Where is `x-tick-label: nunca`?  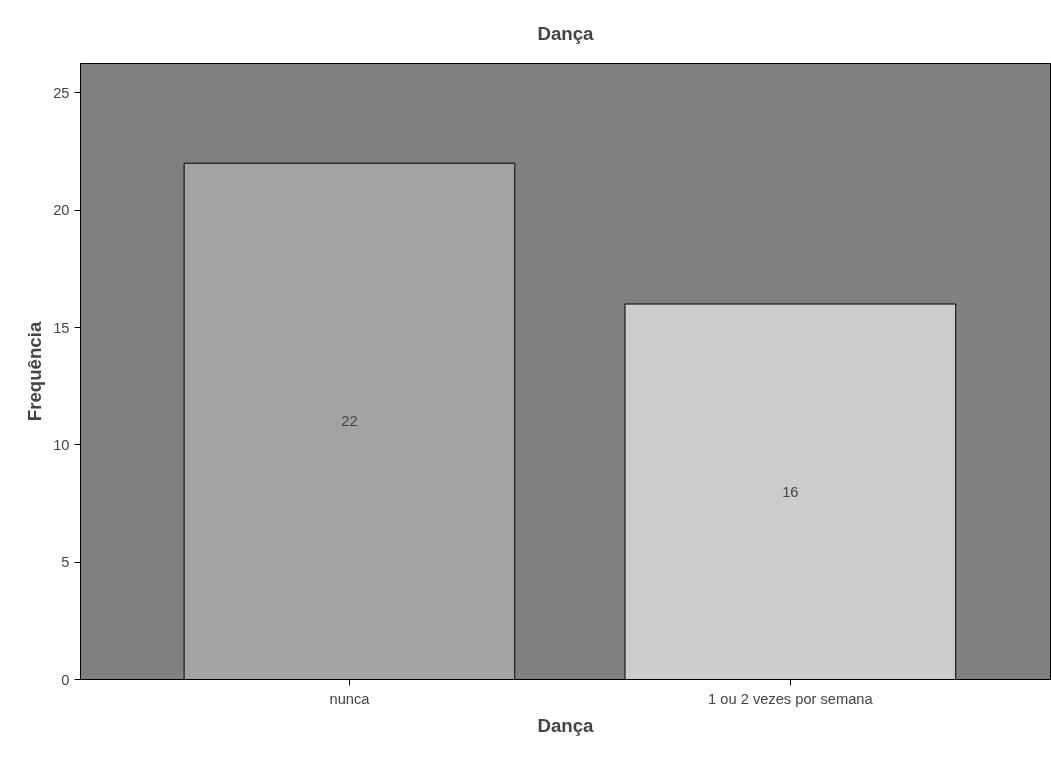
x-tick-label: nunca is located at coordinates (350, 698).